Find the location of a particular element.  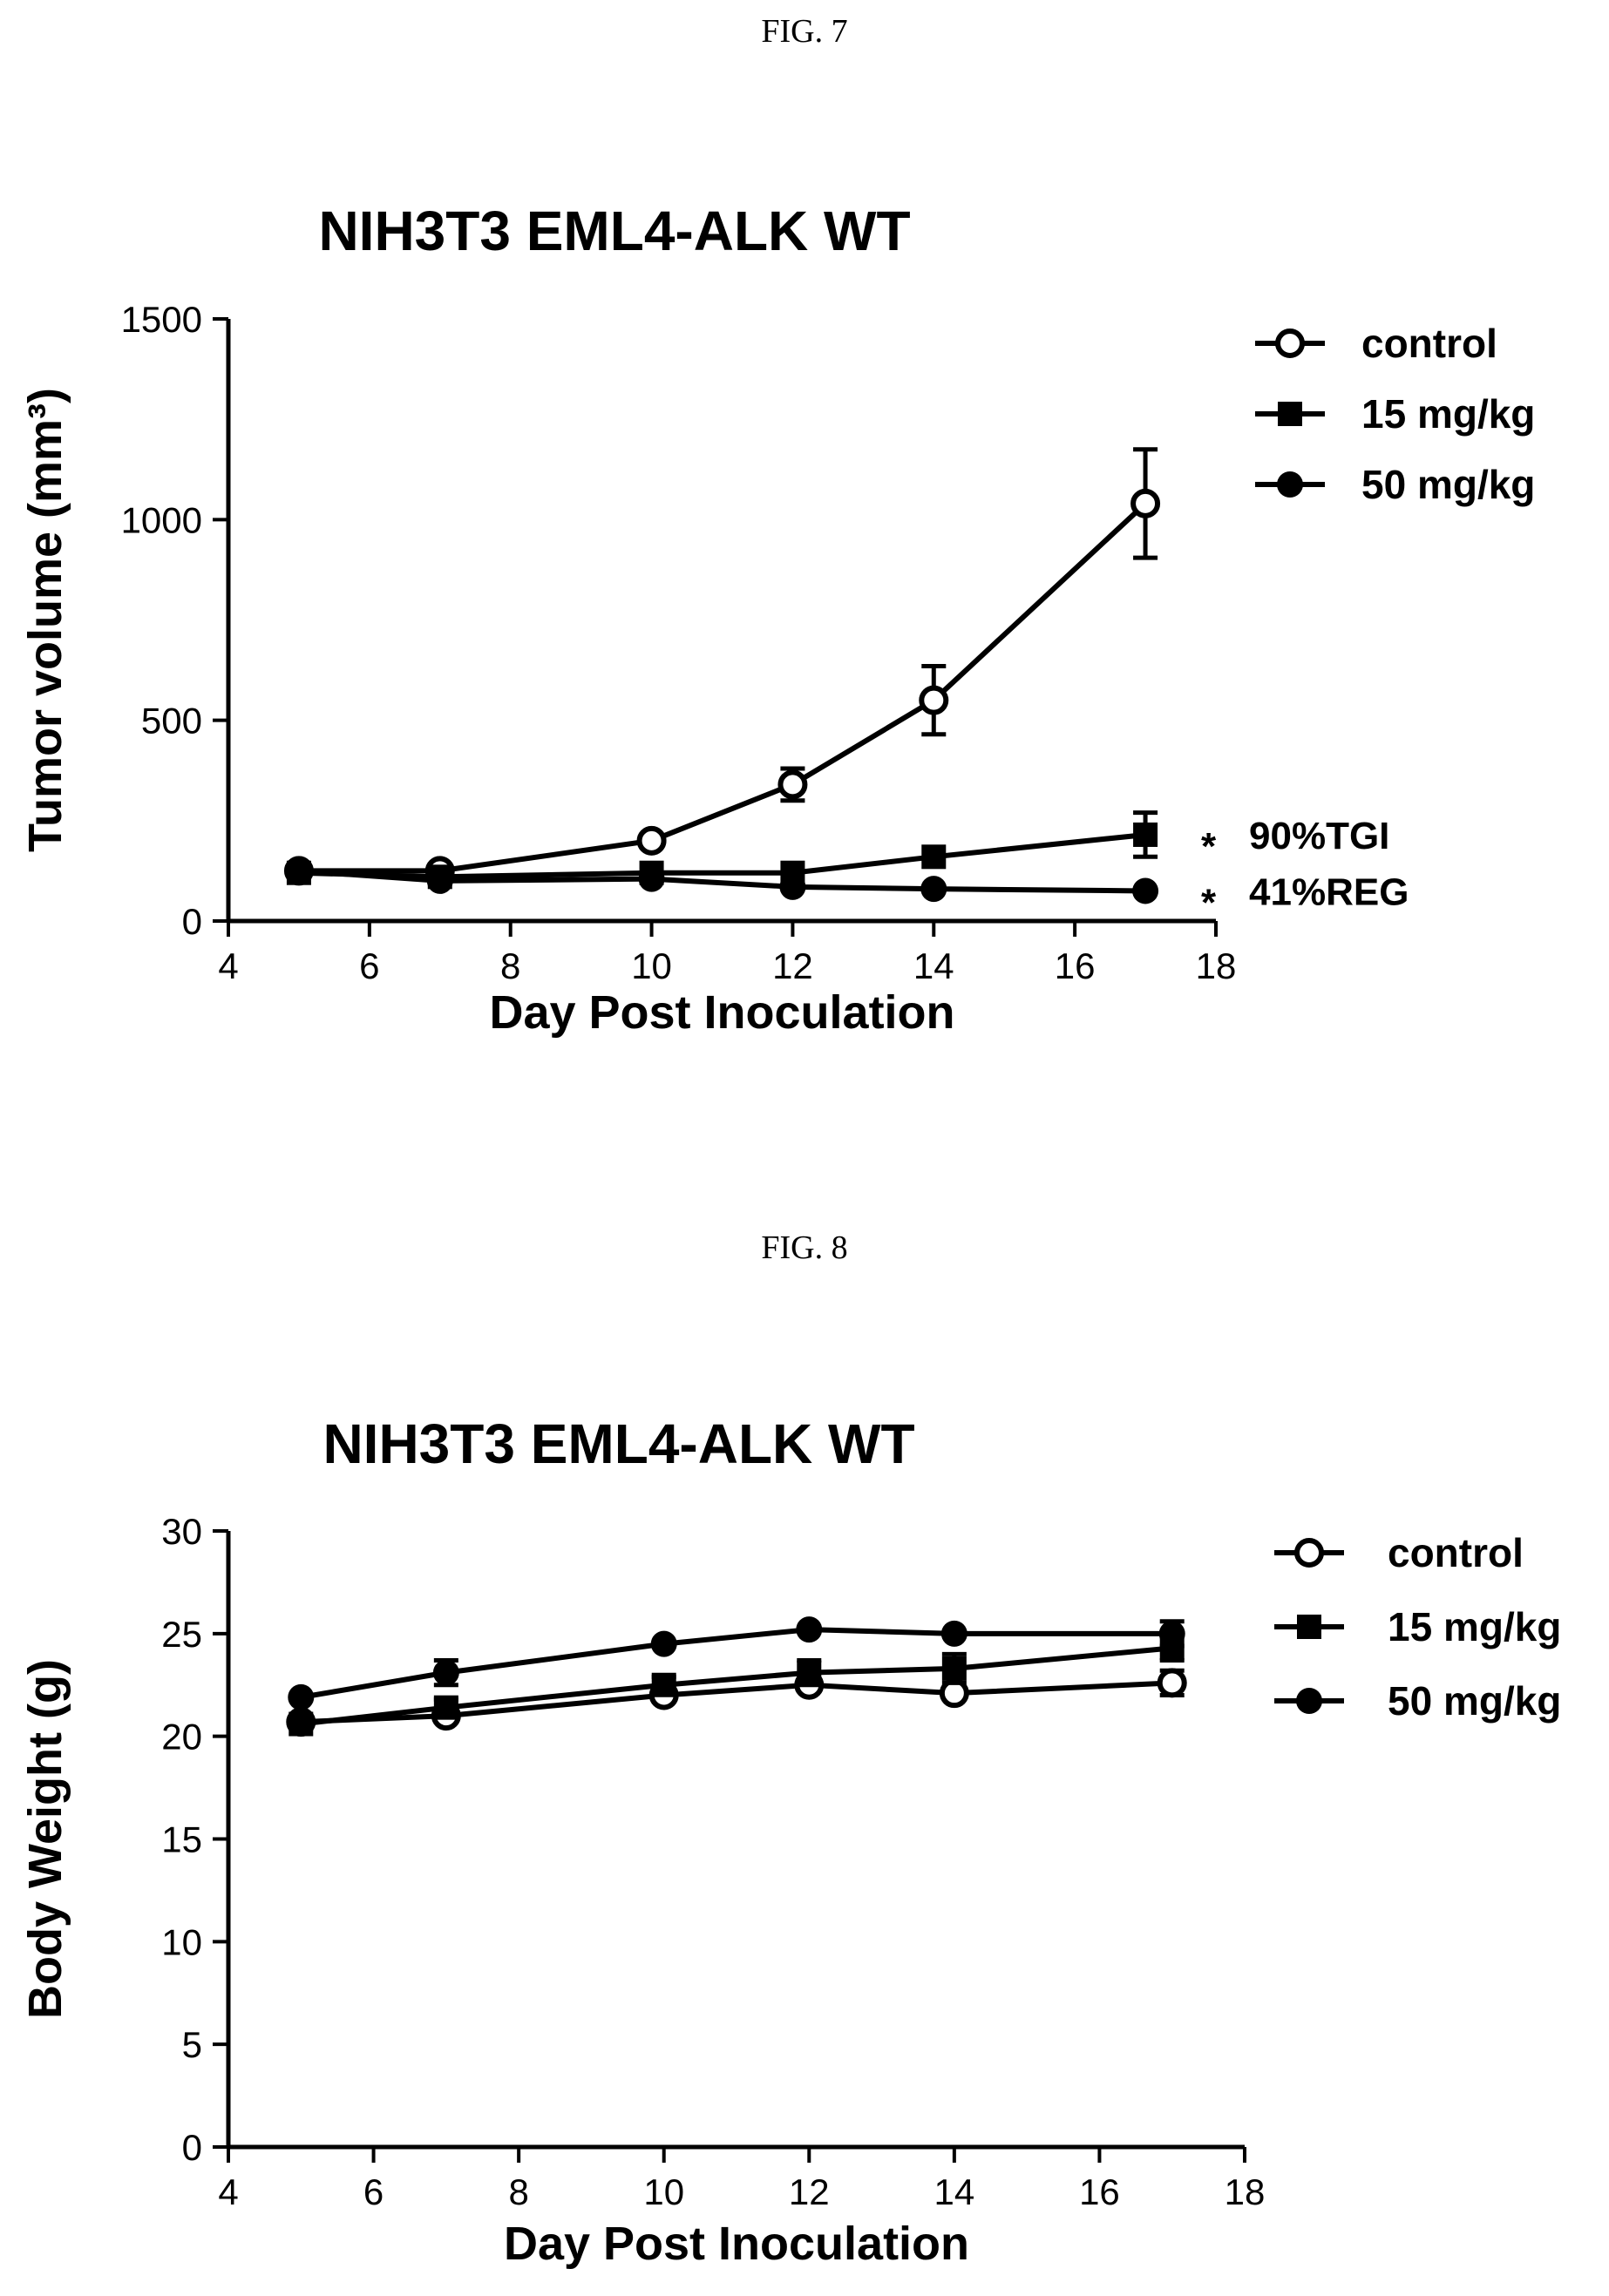

annotation-label: 90%TGI is located at coordinates (1319, 836).